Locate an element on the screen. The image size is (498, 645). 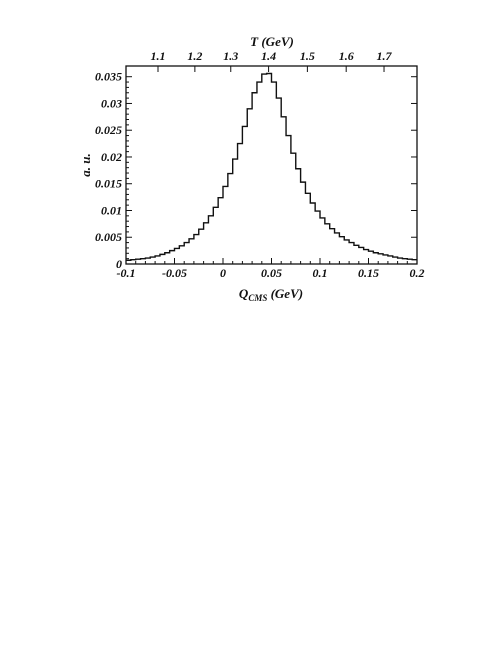
top-tick-label: 1.6 is located at coordinates (346, 56).